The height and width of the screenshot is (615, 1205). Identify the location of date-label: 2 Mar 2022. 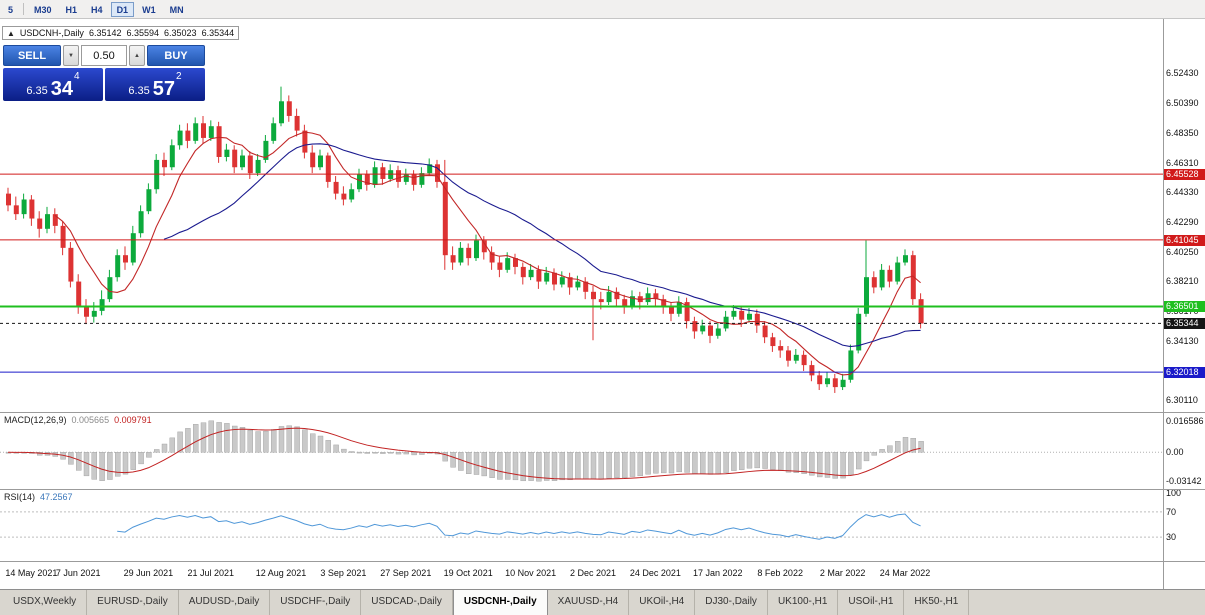
(842, 573).